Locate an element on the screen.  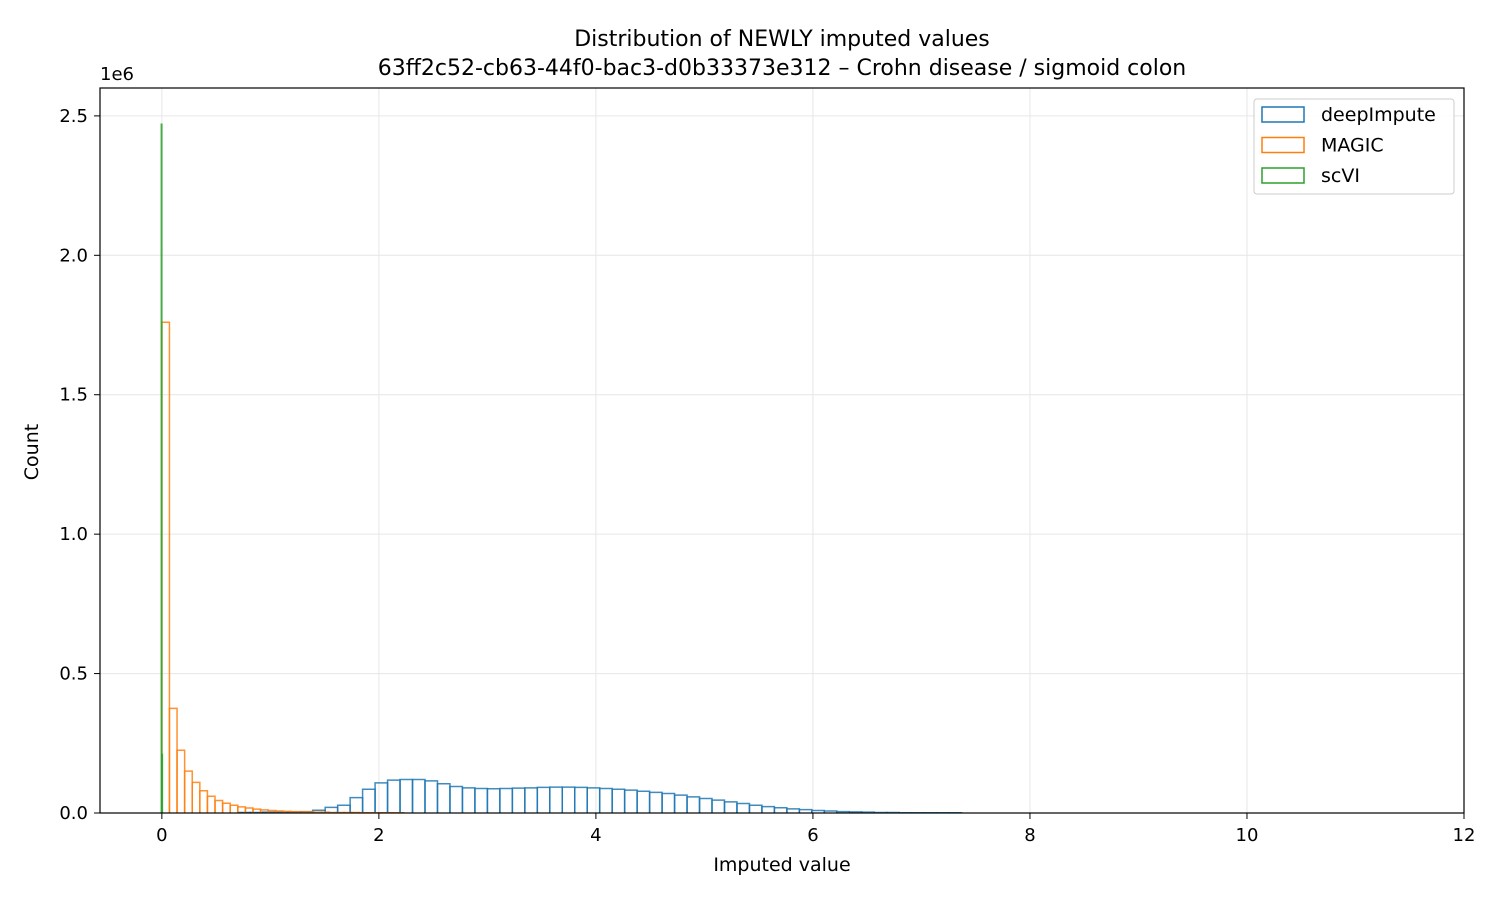
series-scvi is located at coordinates (162, 468).